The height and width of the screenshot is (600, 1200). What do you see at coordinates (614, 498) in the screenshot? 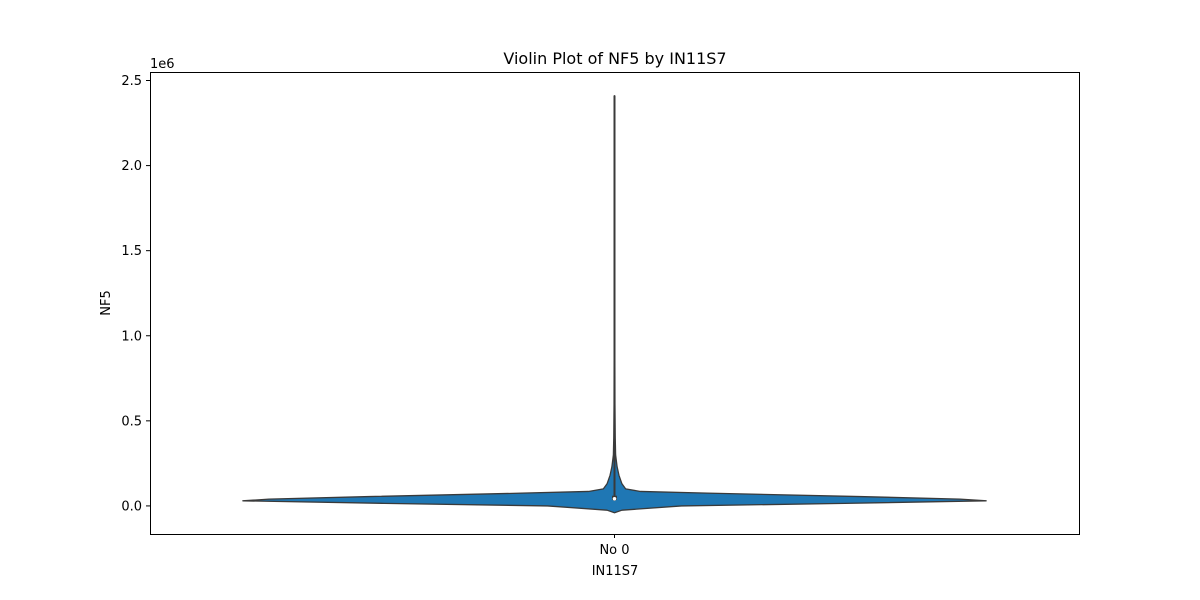
I see `violin-median-marker` at bounding box center [614, 498].